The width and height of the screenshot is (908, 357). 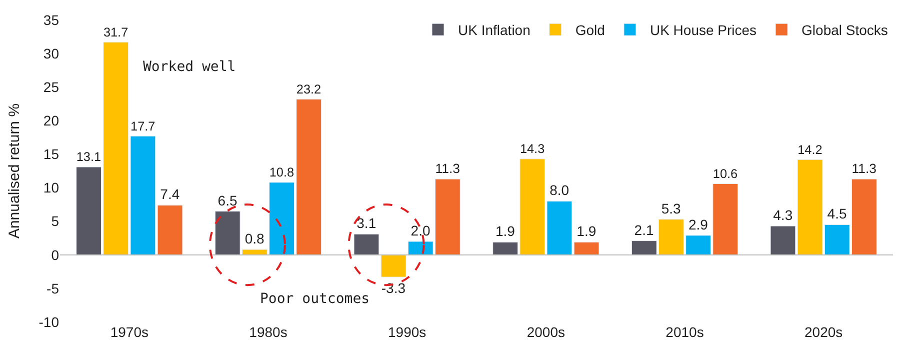 I want to click on data-label: 13.1, so click(x=89, y=157).